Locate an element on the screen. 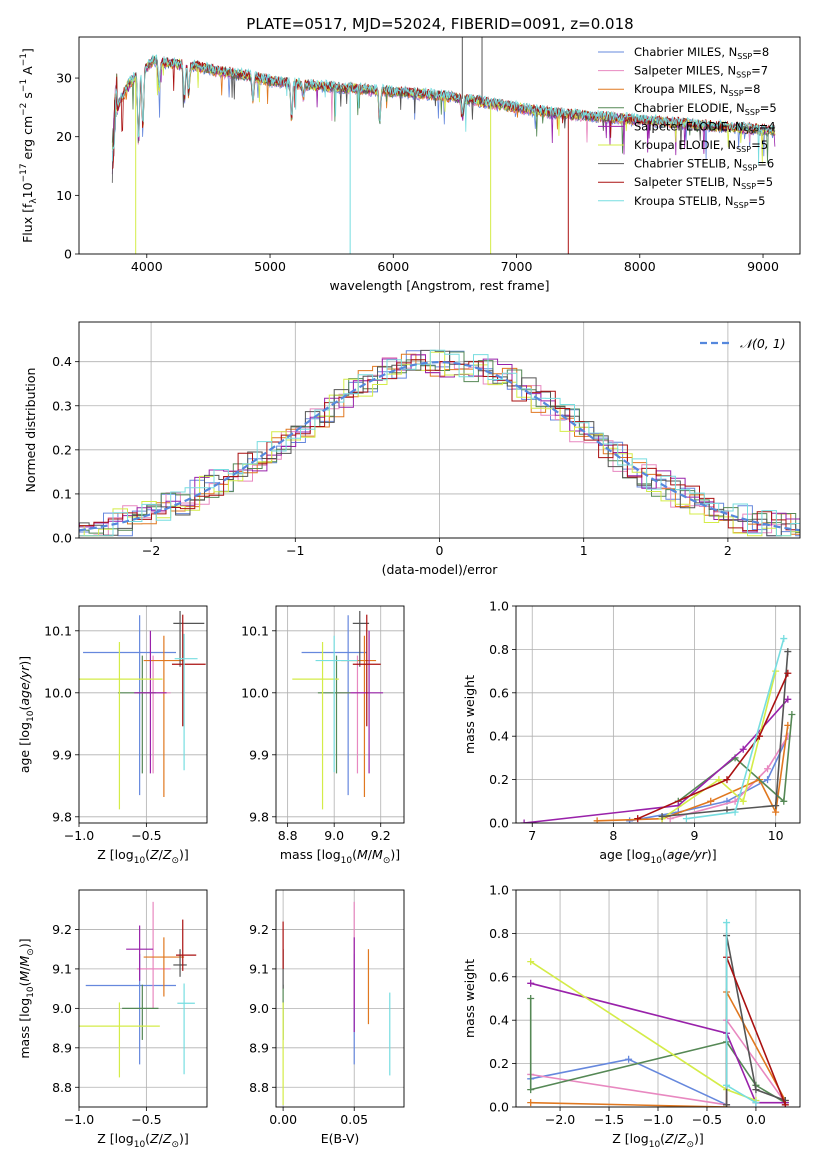 The height and width of the screenshot is (1170, 819). label-part: Salpeter STELIB, N is located at coordinates (687, 182).